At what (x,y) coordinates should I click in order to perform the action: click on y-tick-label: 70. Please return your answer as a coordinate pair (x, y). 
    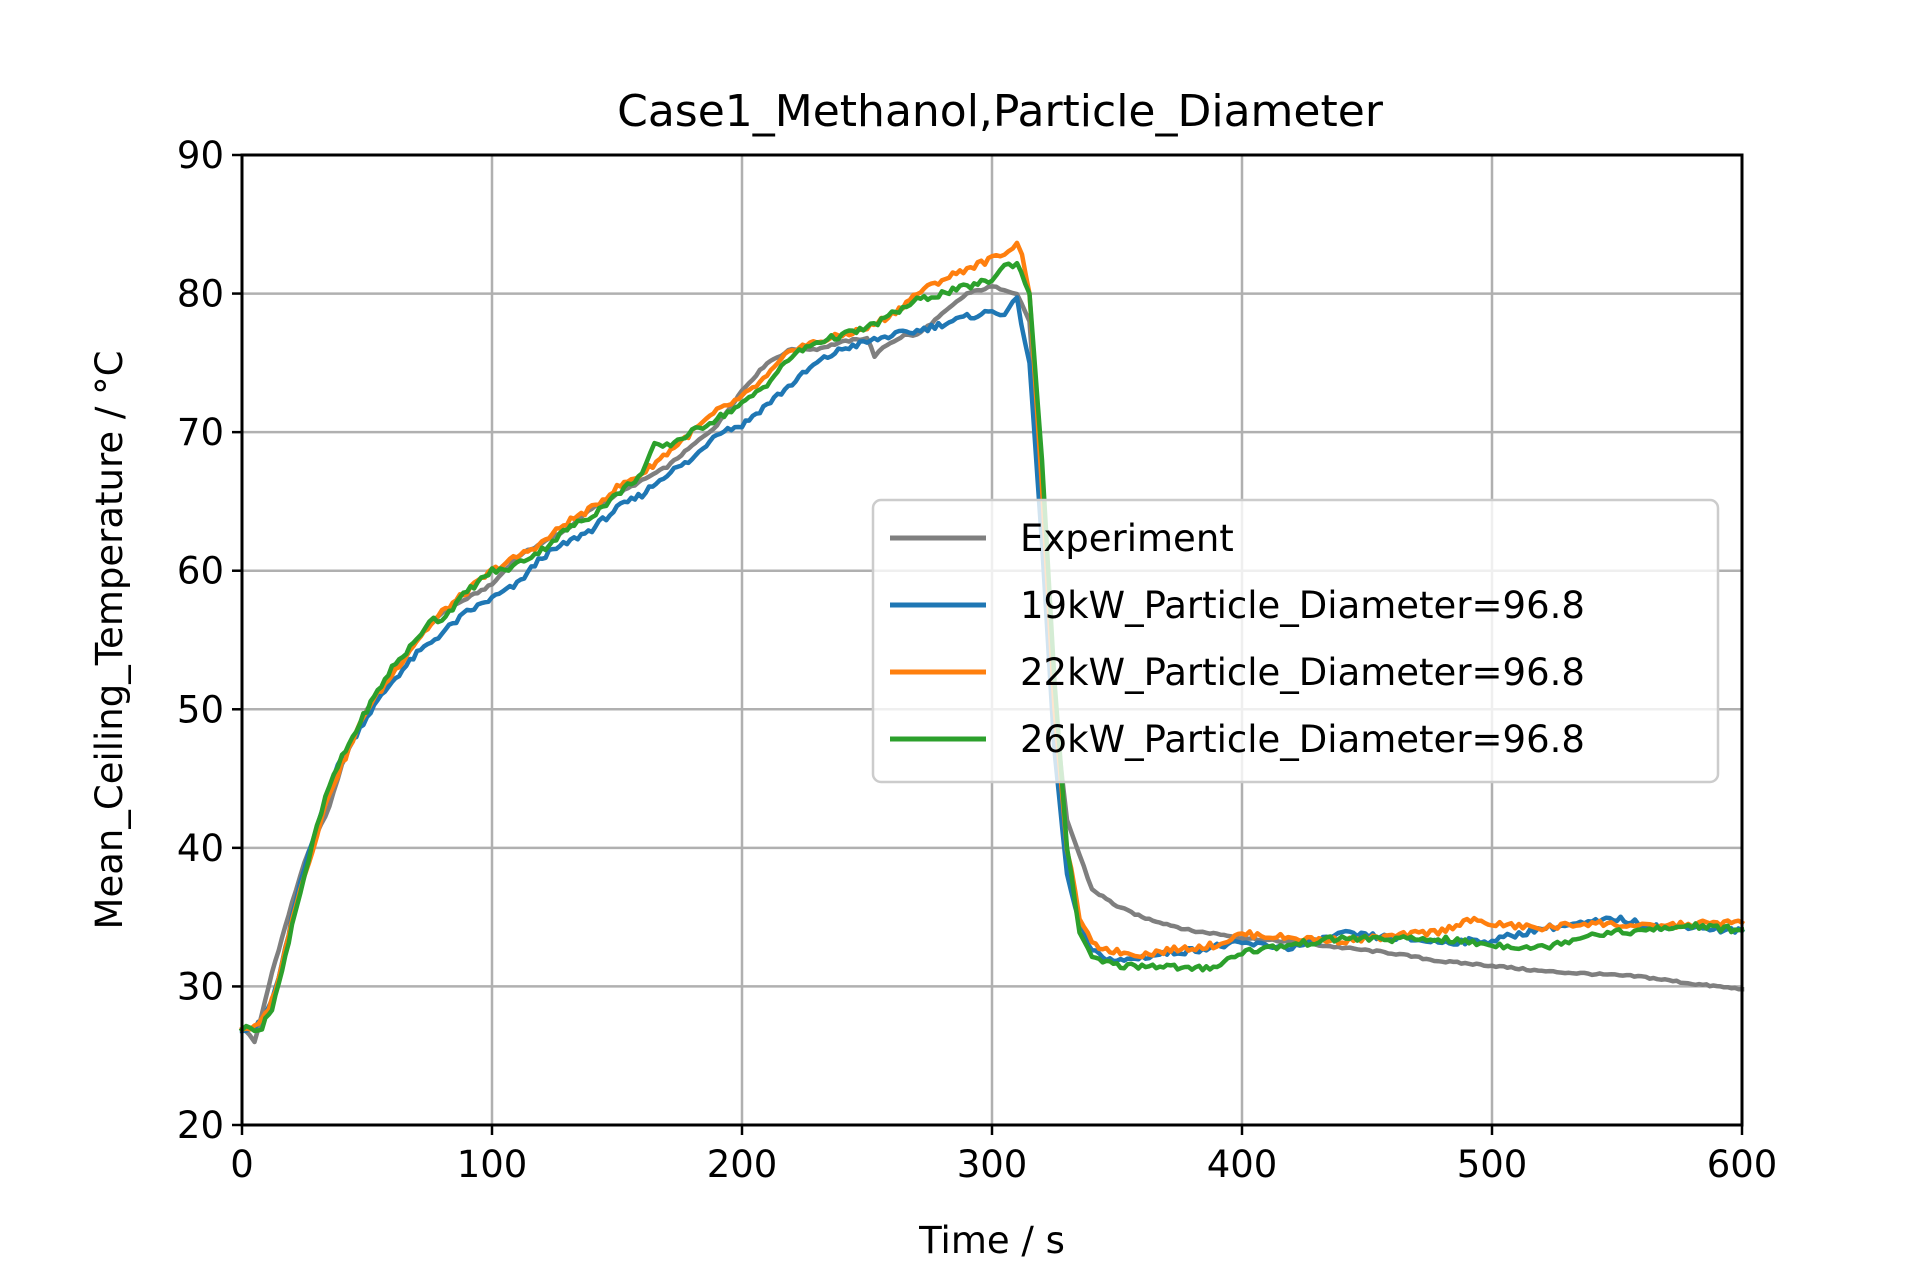
    Looking at the image, I should click on (200, 432).